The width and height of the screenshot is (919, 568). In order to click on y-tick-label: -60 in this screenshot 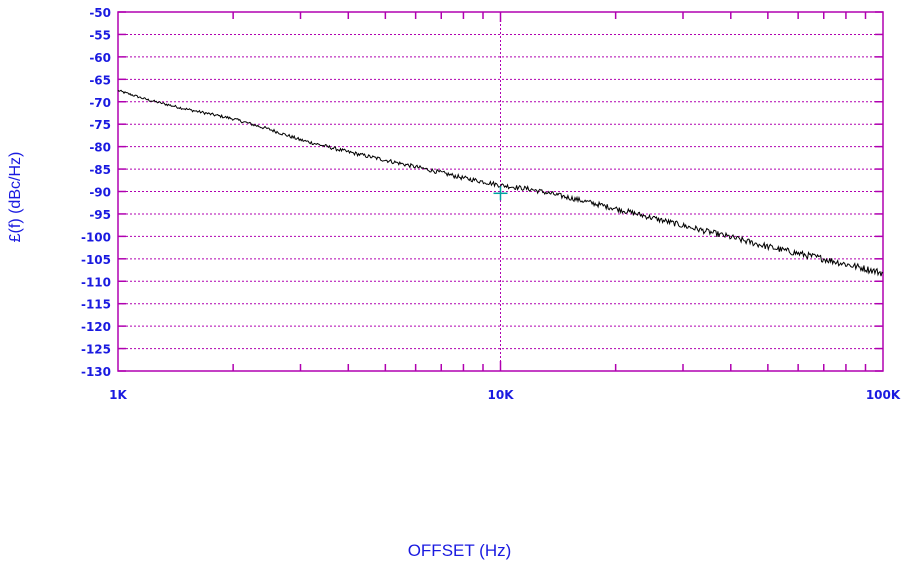, I will do `click(100, 58)`.